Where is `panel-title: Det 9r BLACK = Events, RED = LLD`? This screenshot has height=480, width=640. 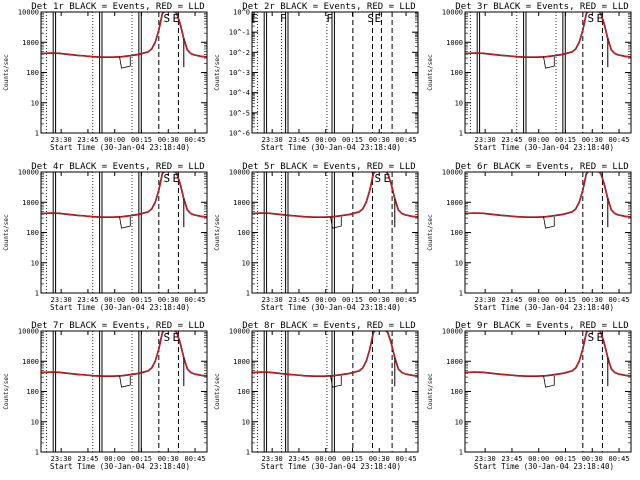 panel-title: Det 9r BLACK = Events, RED = LLD is located at coordinates (541, 326).